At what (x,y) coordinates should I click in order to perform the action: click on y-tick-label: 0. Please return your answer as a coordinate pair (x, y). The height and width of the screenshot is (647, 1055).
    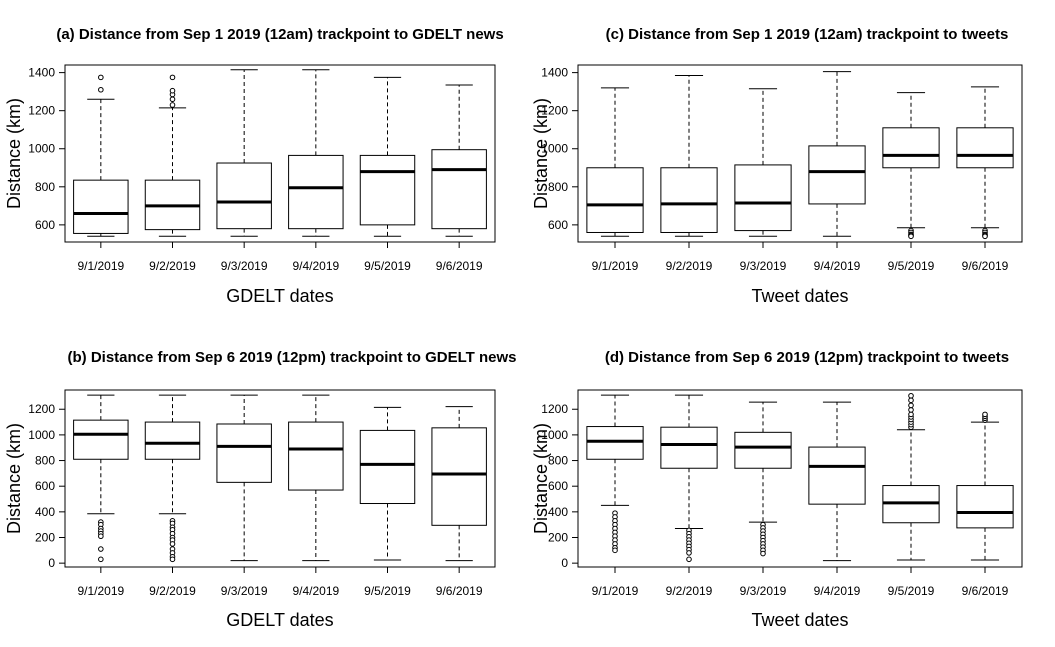
    Looking at the image, I should click on (51, 563).